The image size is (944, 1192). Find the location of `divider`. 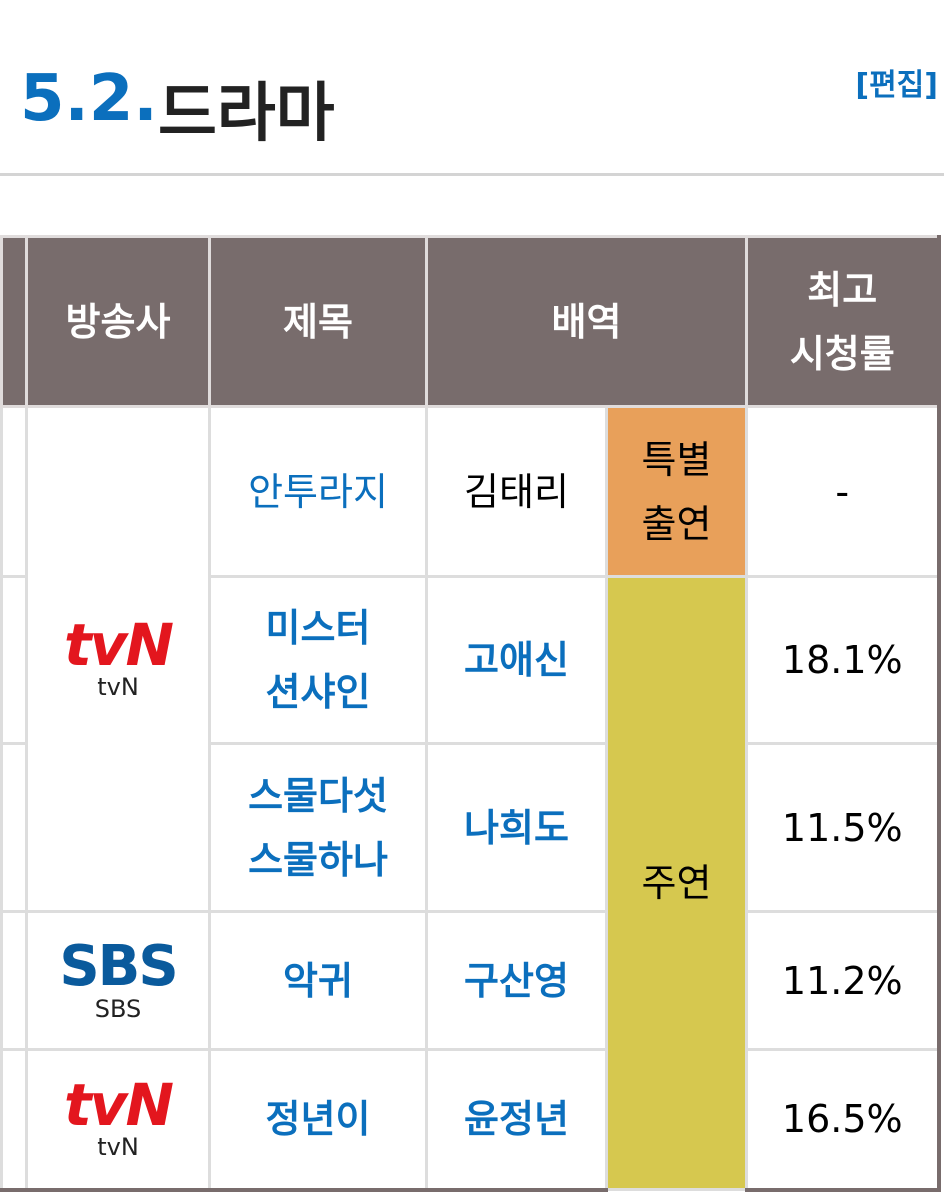

divider is located at coordinates (472, 174).